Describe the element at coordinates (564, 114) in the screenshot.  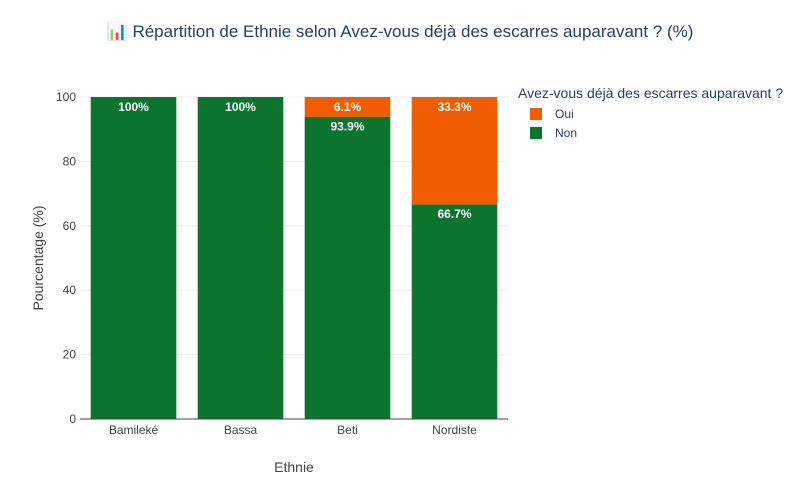
I see `legend-label-oui: Oui` at that location.